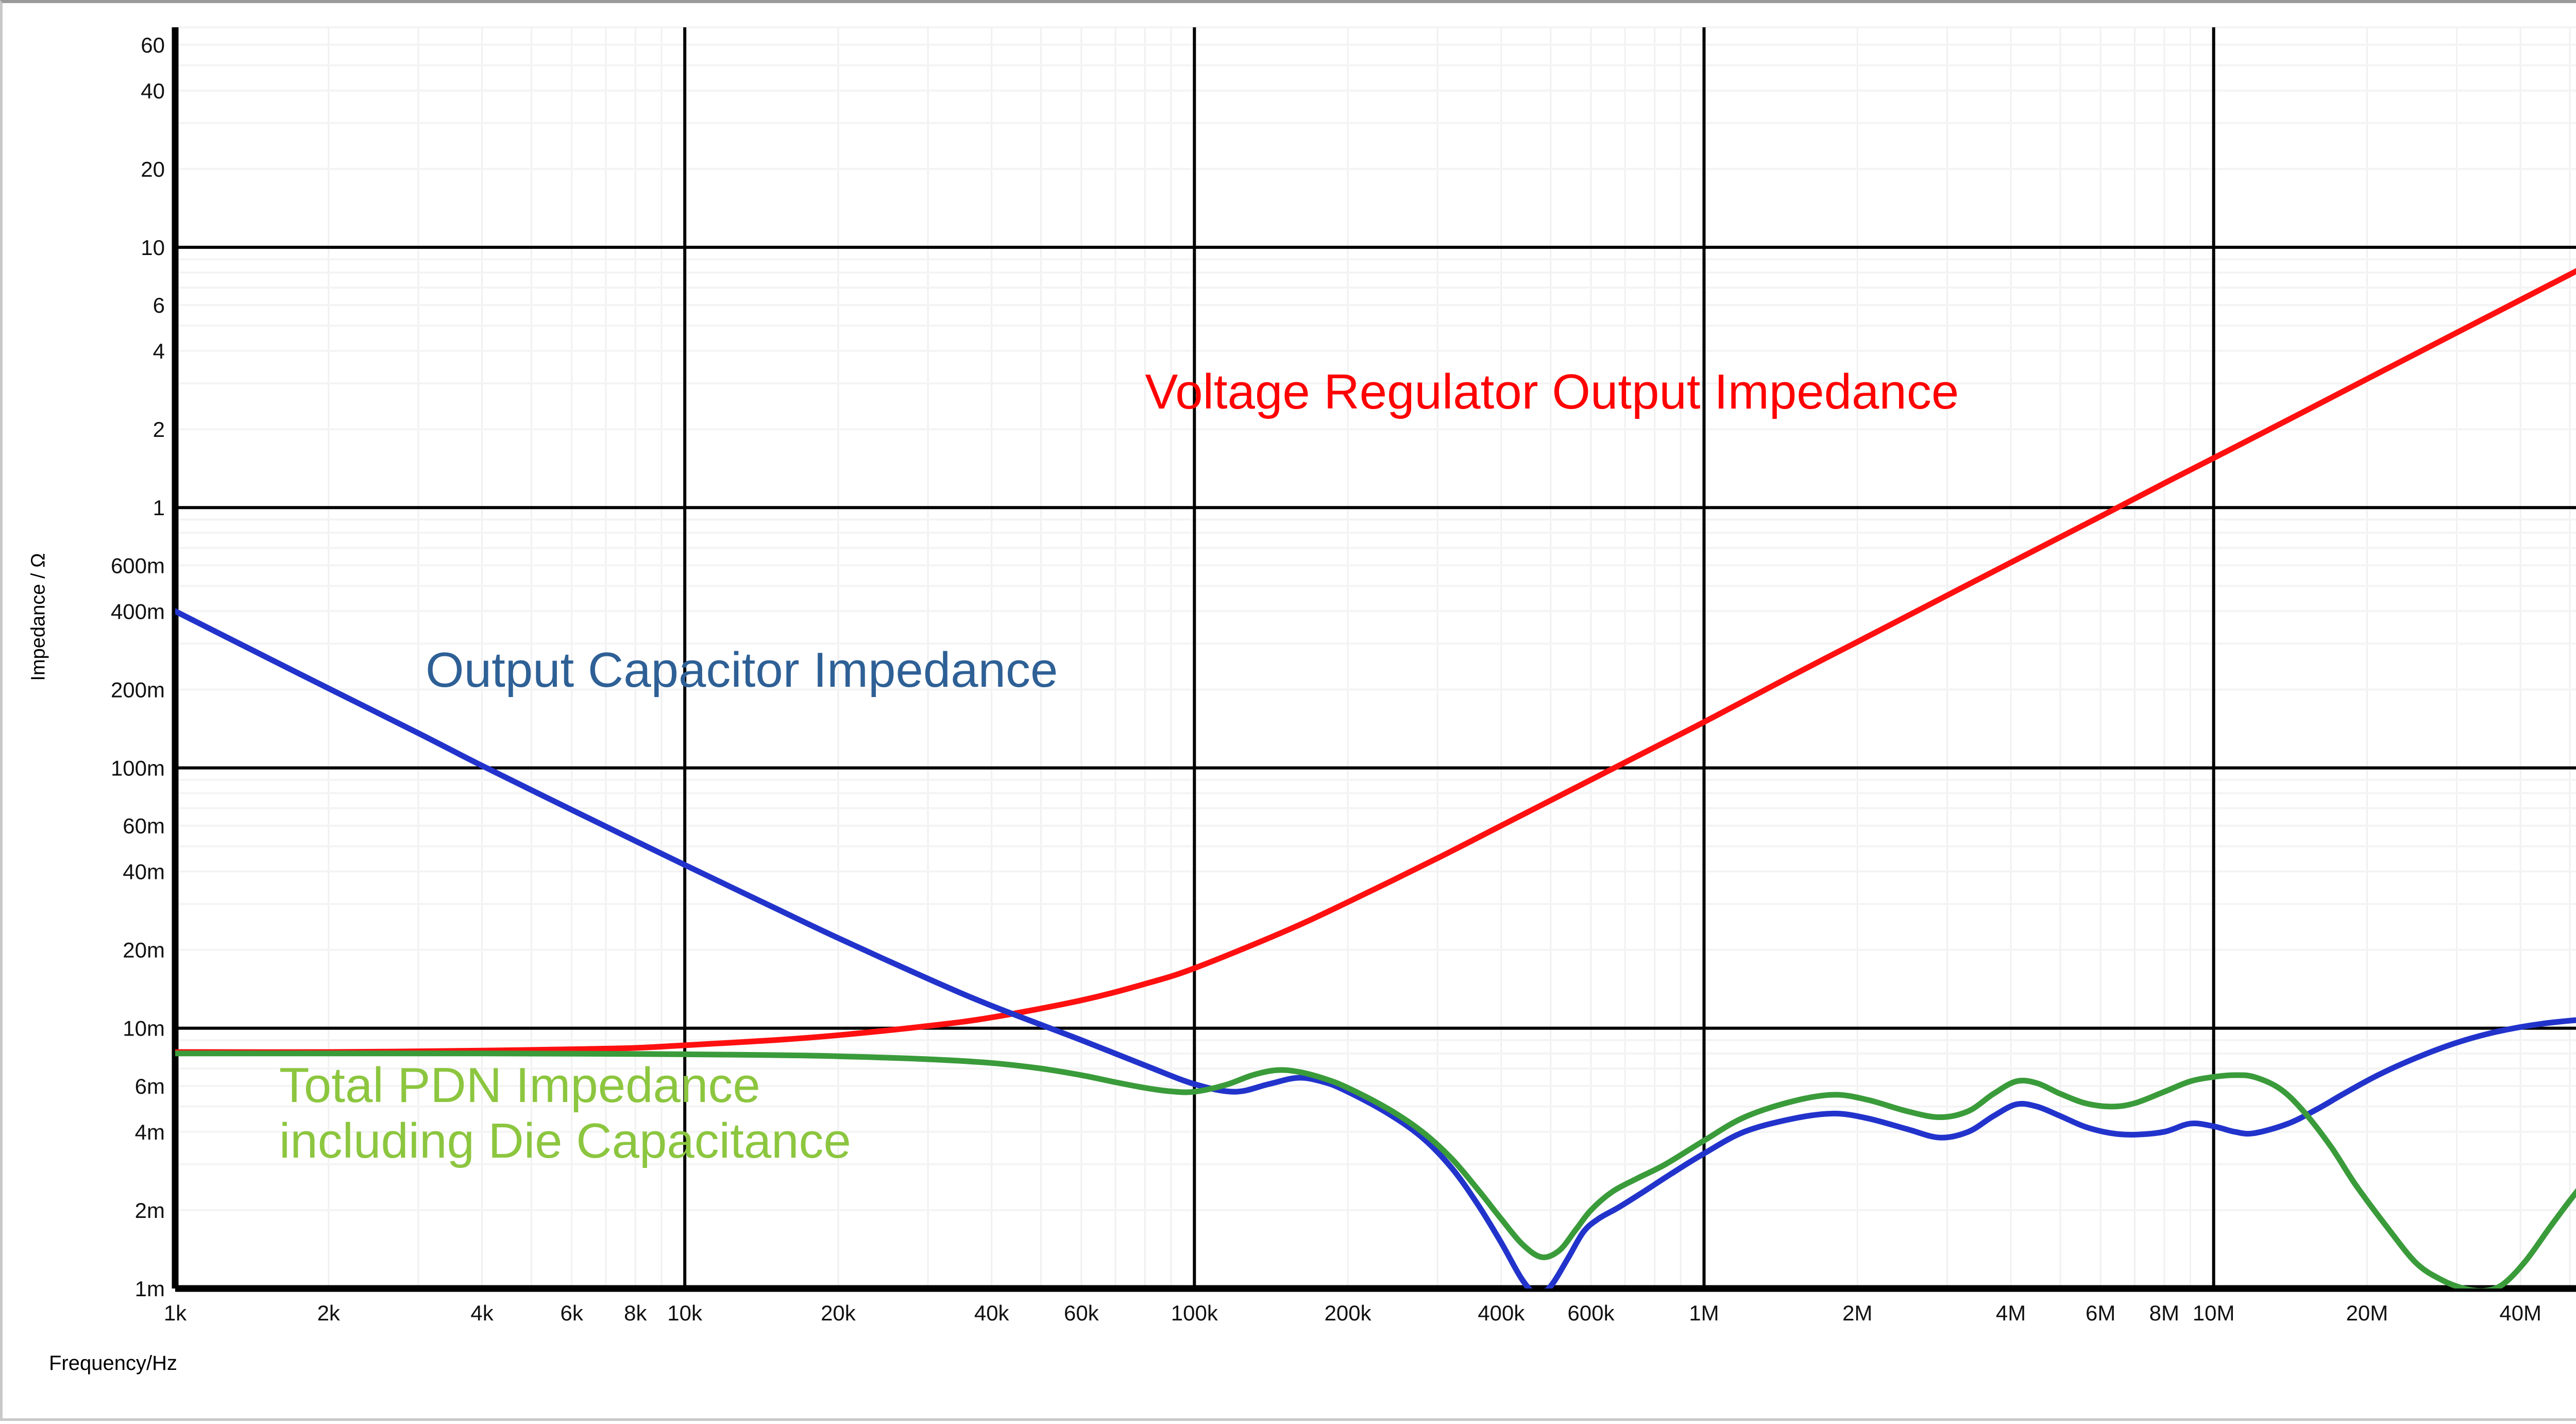  I want to click on y-tick-label: 6, so click(159, 305).